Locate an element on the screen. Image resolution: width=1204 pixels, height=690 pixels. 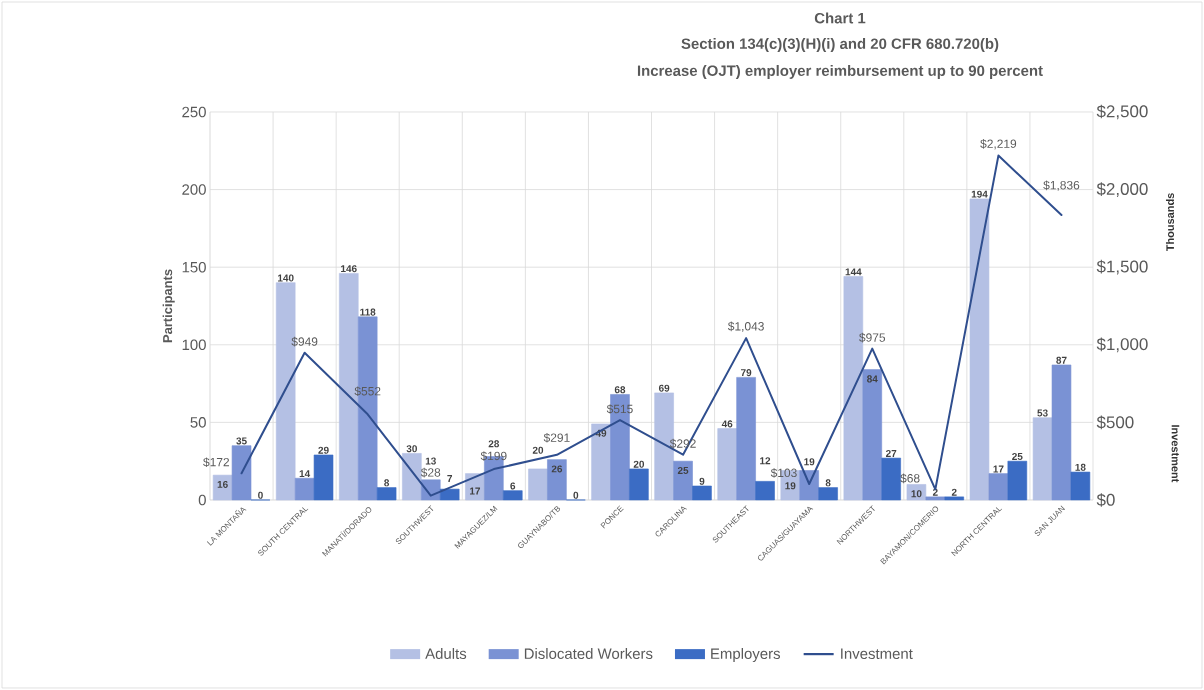
data-label: 53 is located at coordinates (1042, 413).